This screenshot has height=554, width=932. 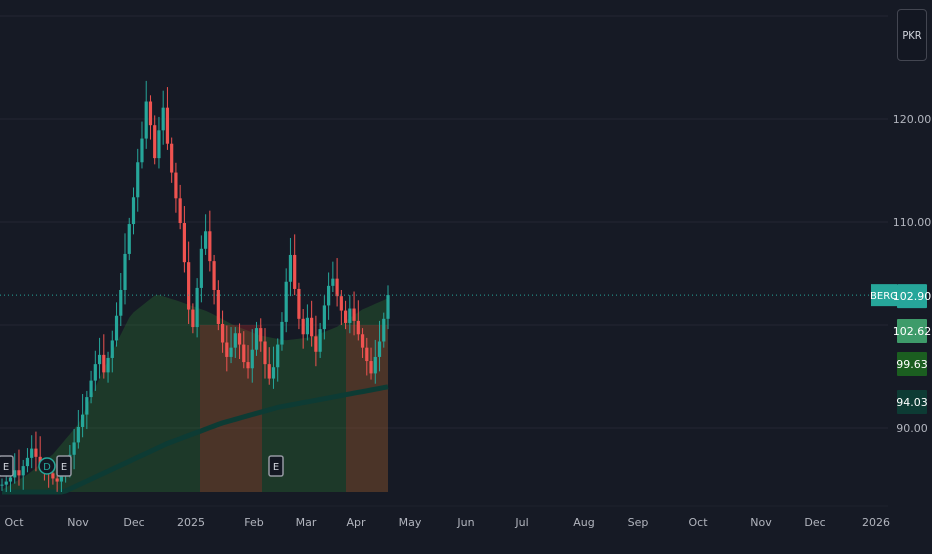 I want to click on slow-ma-line, so click(x=195, y=439).